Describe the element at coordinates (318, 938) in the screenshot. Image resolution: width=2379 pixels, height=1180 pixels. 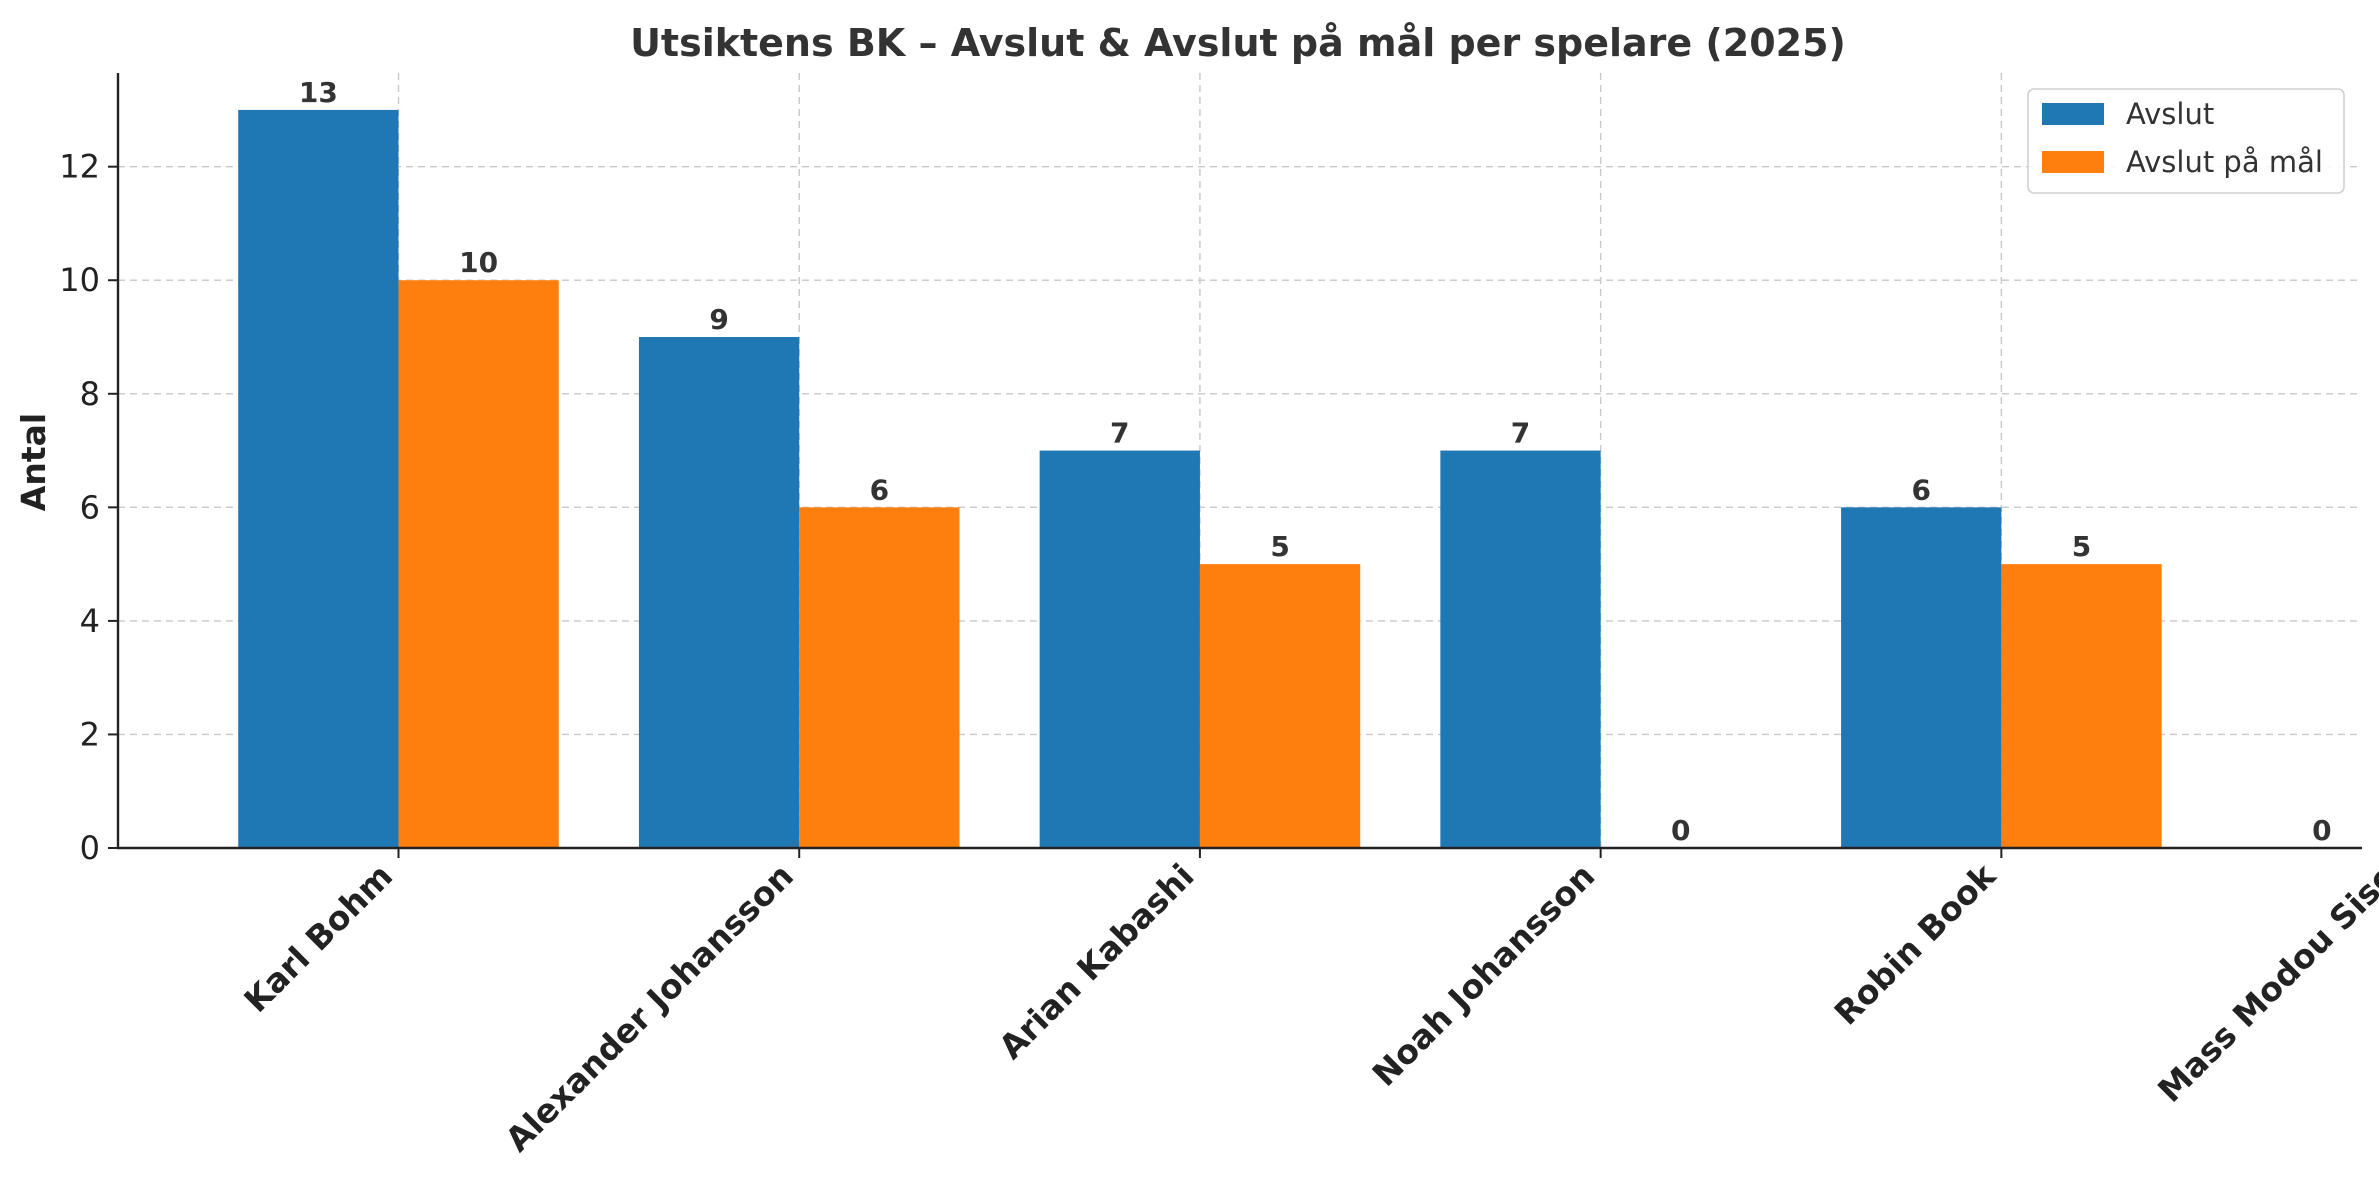
I see `x-tick-label: Karl Bohm` at that location.